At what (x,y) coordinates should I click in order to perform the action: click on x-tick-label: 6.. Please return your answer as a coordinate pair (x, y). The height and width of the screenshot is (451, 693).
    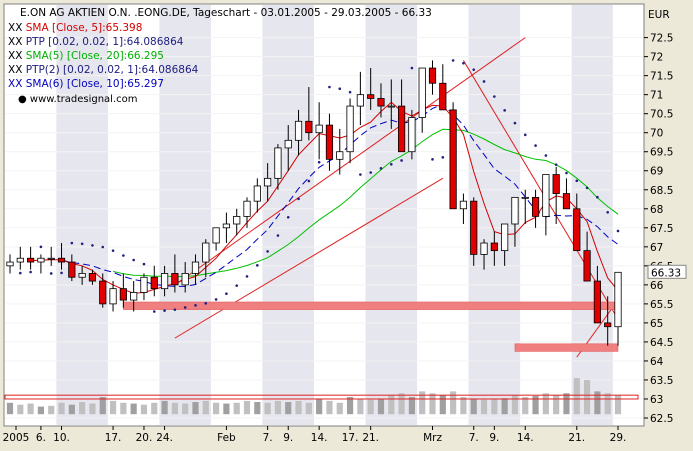
    Looking at the image, I should click on (41, 438).